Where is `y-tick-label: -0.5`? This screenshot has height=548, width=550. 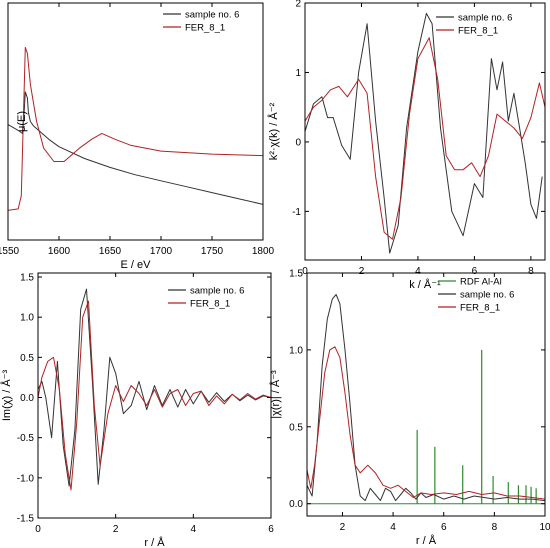
y-tick-label: -0.5 is located at coordinates (26, 438).